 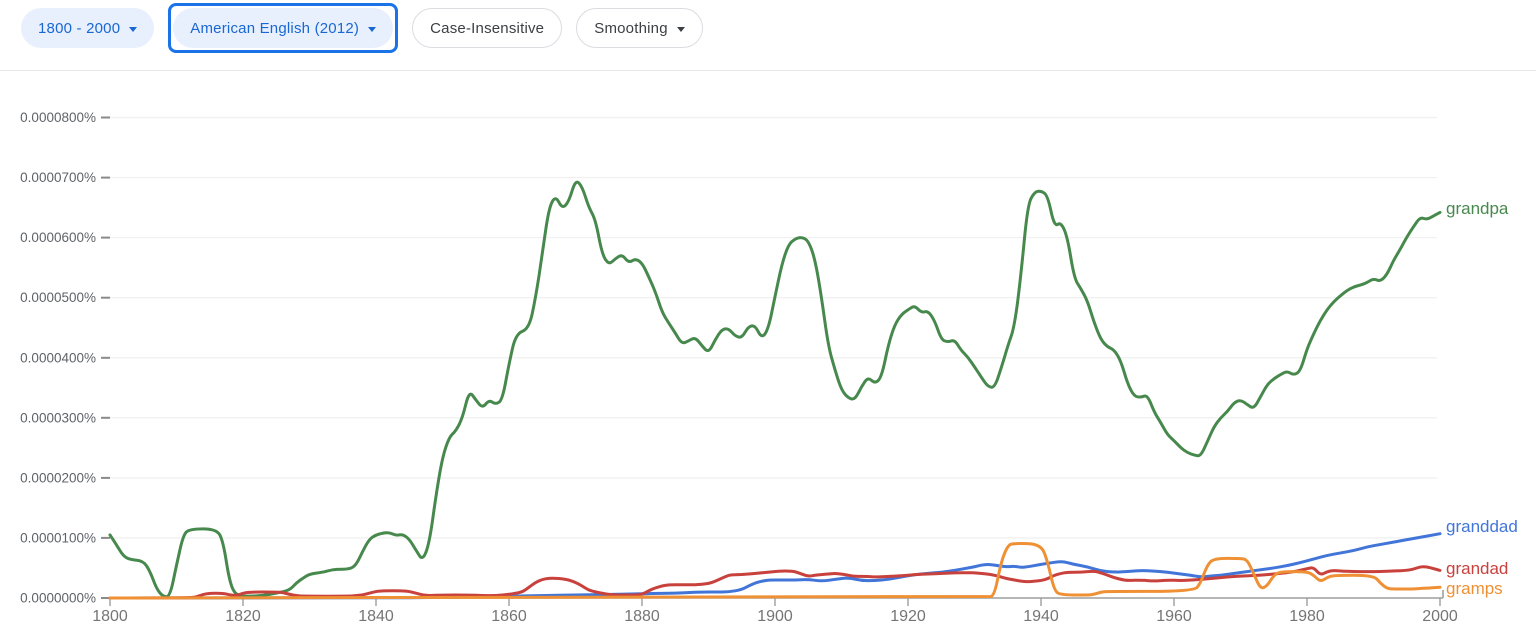 I want to click on x-tick-label: 1960, so click(x=1174, y=616).